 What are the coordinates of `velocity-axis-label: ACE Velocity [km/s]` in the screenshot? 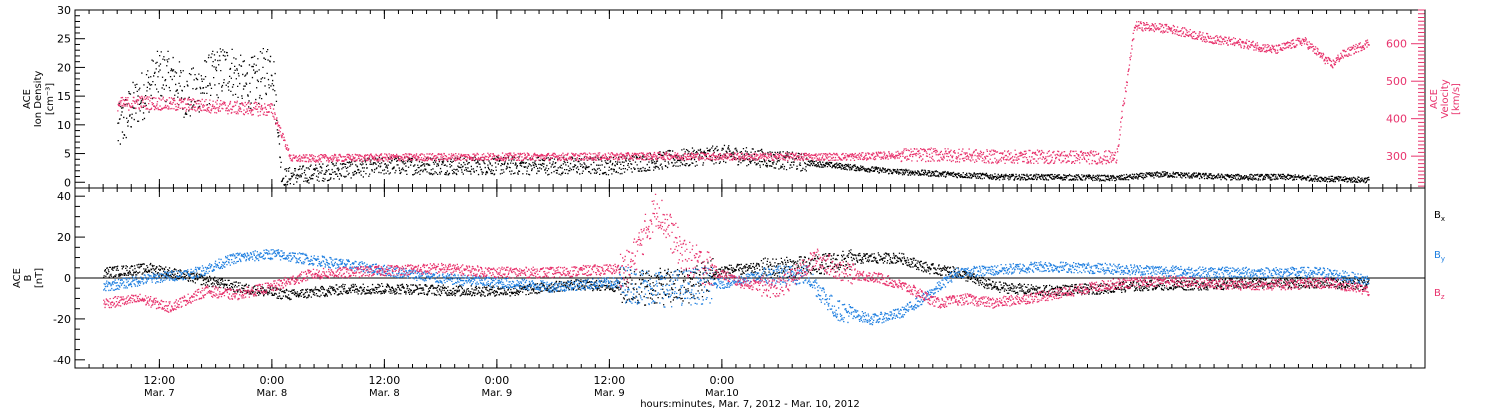 It's located at (1445, 98).